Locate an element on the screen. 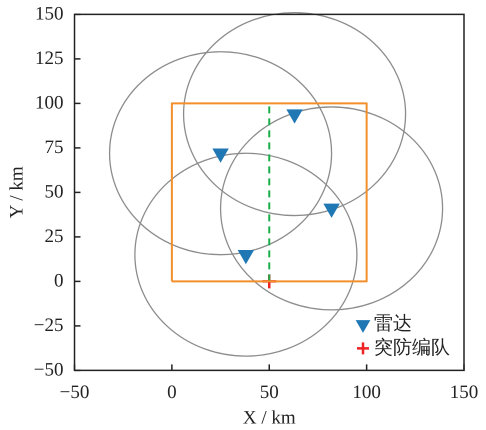 The width and height of the screenshot is (486, 430). y-tick-label: 25 is located at coordinates (54, 236).